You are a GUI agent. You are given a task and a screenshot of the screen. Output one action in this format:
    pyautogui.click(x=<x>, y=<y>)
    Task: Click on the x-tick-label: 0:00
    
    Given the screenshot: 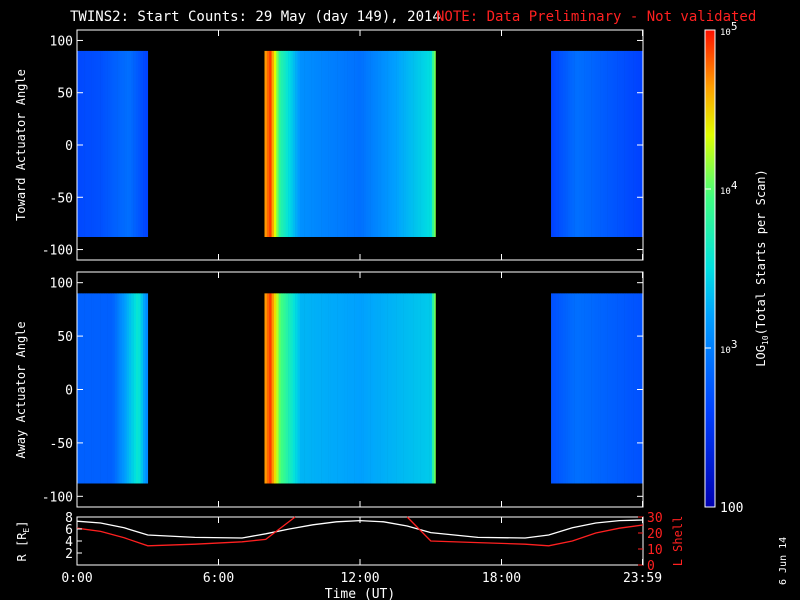 What is the action you would take?
    pyautogui.click(x=76, y=578)
    